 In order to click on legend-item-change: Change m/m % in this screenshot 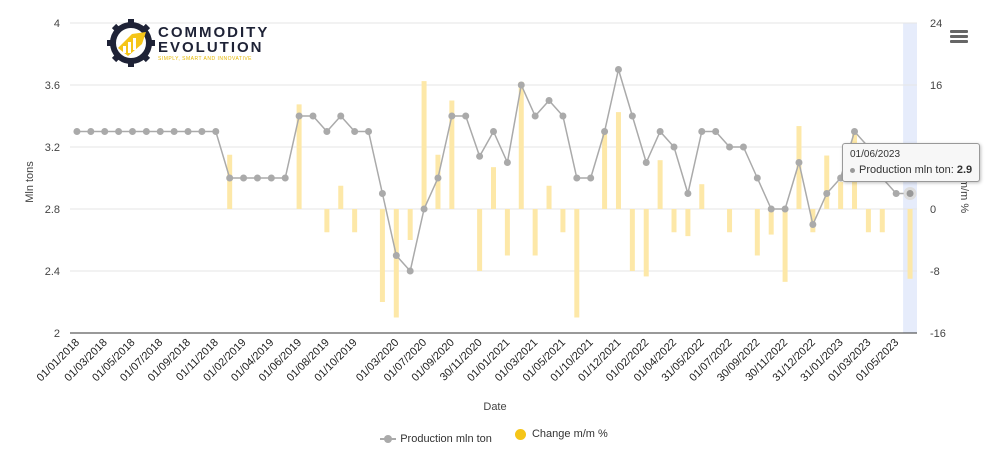, I will do `click(561, 434)`.